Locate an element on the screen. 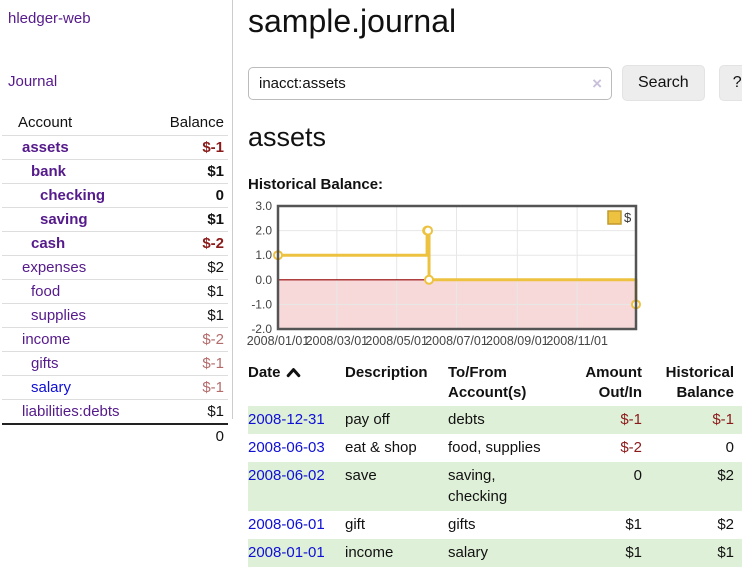 The image size is (742, 582). svg-text: 3.0 is located at coordinates (263, 206).